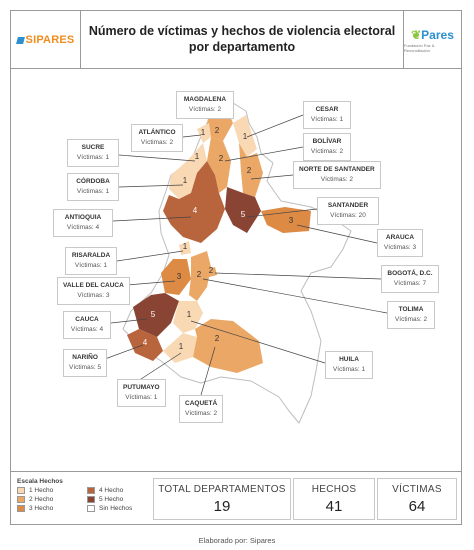  What do you see at coordinates (432, 40) in the screenshot?
I see `pares-logo: ❦Pares Fundación Paz & Reconciliación` at bounding box center [432, 40].